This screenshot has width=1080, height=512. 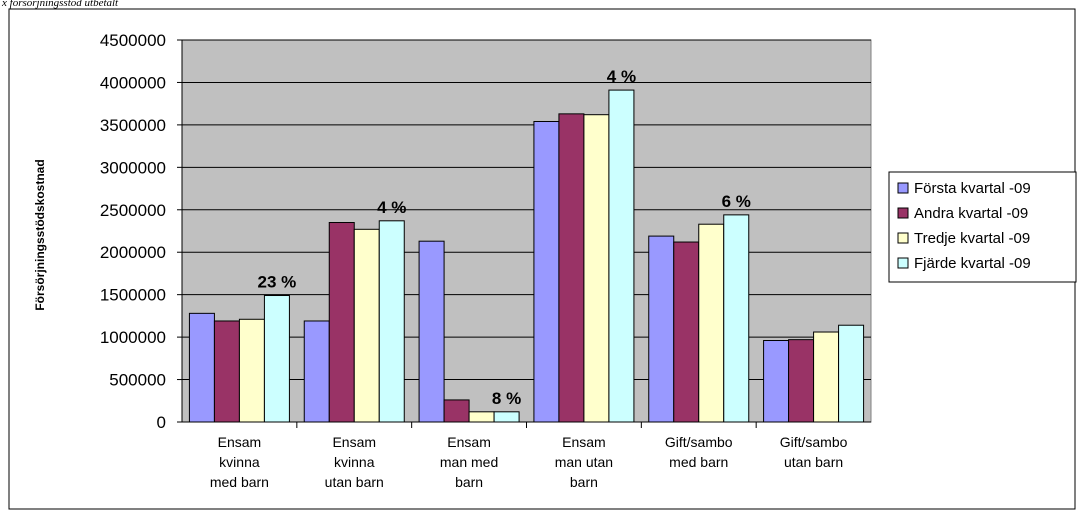 I want to click on x-category-label: Gift/sambo utan barn, so click(x=814, y=452).